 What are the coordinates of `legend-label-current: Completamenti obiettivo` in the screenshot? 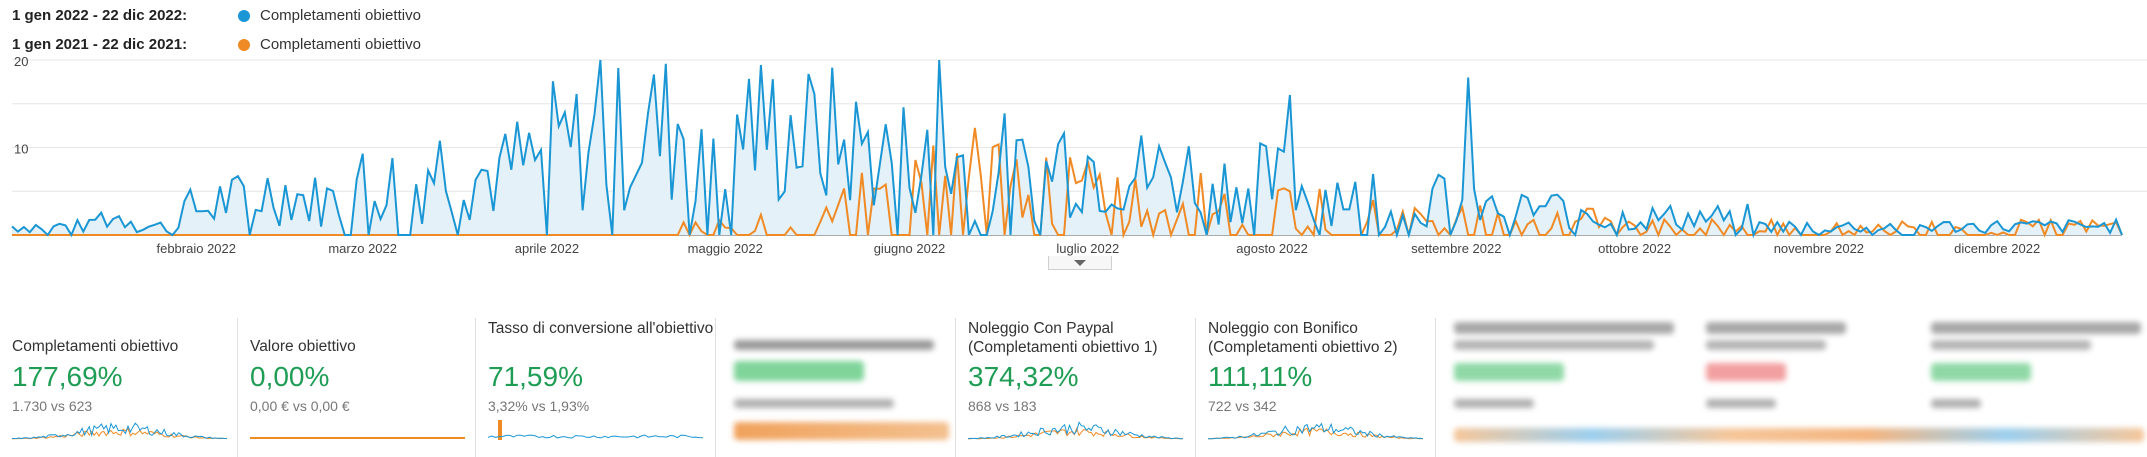 It's located at (340, 15).